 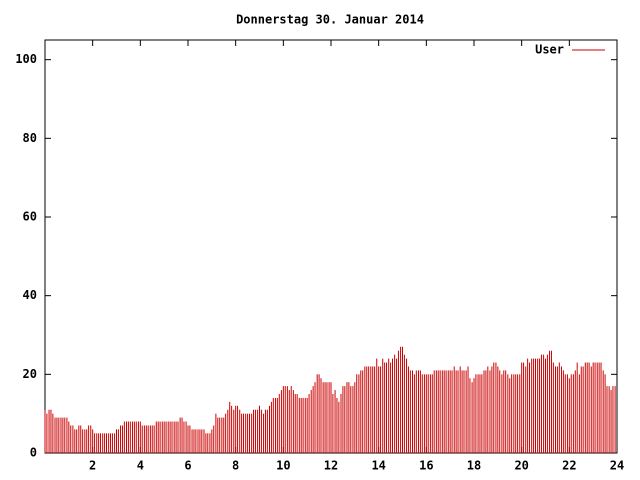 I want to click on y-tick-label: 60, so click(x=30, y=217).